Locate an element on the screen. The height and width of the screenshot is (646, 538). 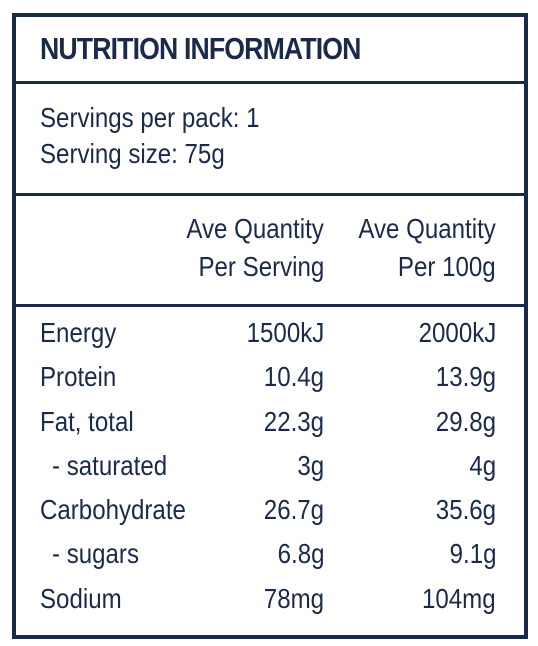
nutrient-name: Fat, total is located at coordinates (87, 421).